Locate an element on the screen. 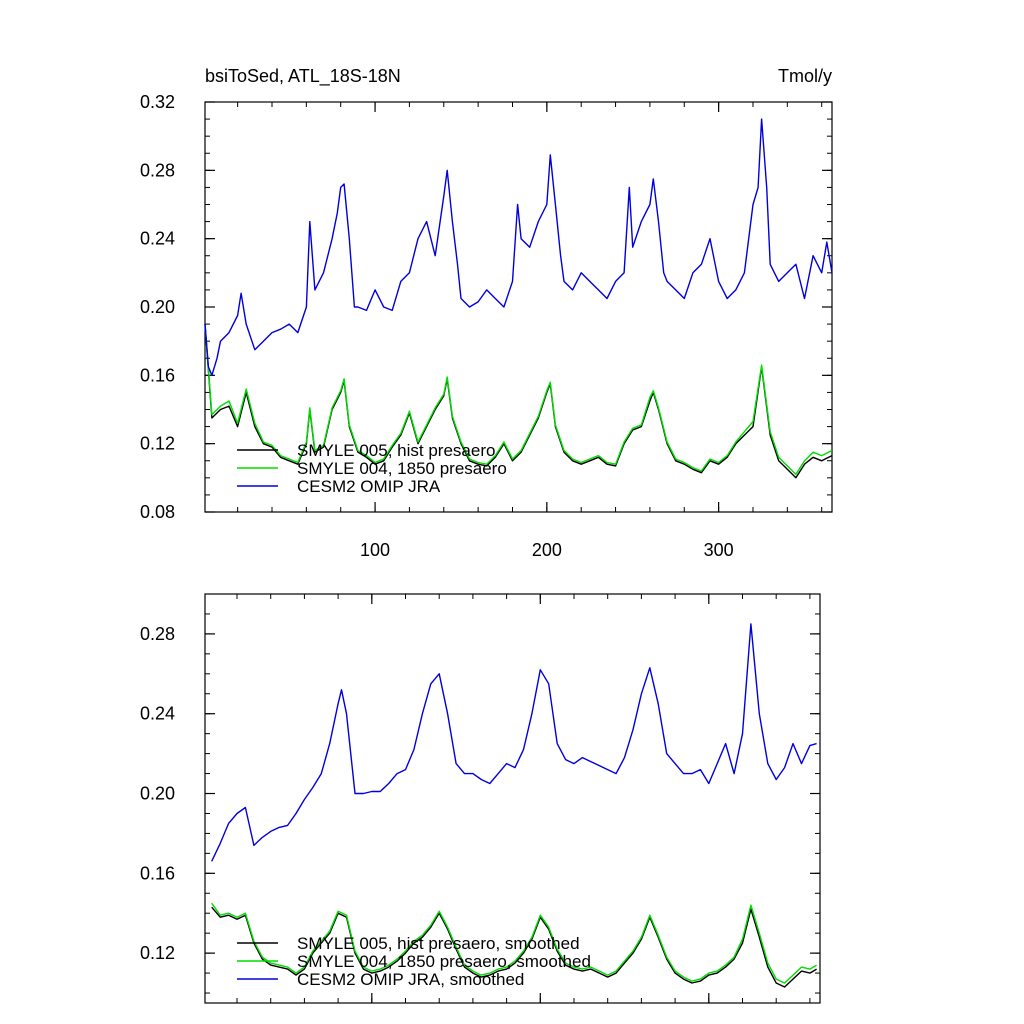 This screenshot has height=1024, width=1024. x-tick-label: 100 is located at coordinates (375, 550).